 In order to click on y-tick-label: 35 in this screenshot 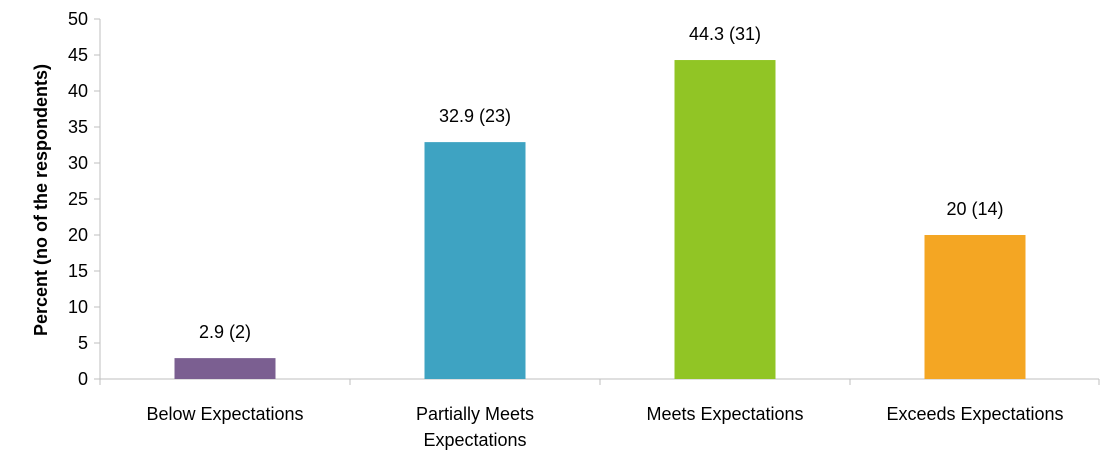, I will do `click(78, 127)`.